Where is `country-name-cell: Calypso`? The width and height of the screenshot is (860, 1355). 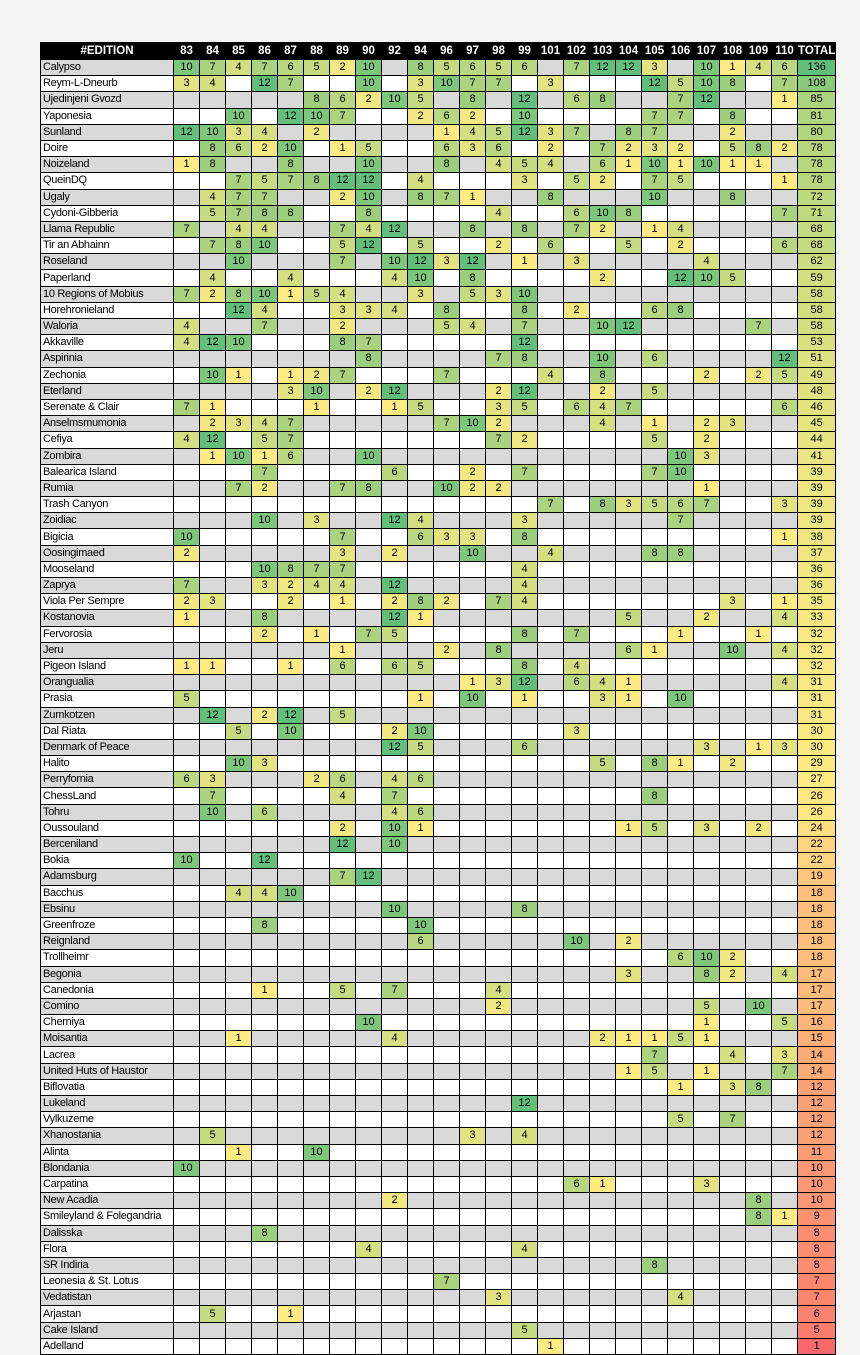
country-name-cell: Calypso is located at coordinates (107, 67).